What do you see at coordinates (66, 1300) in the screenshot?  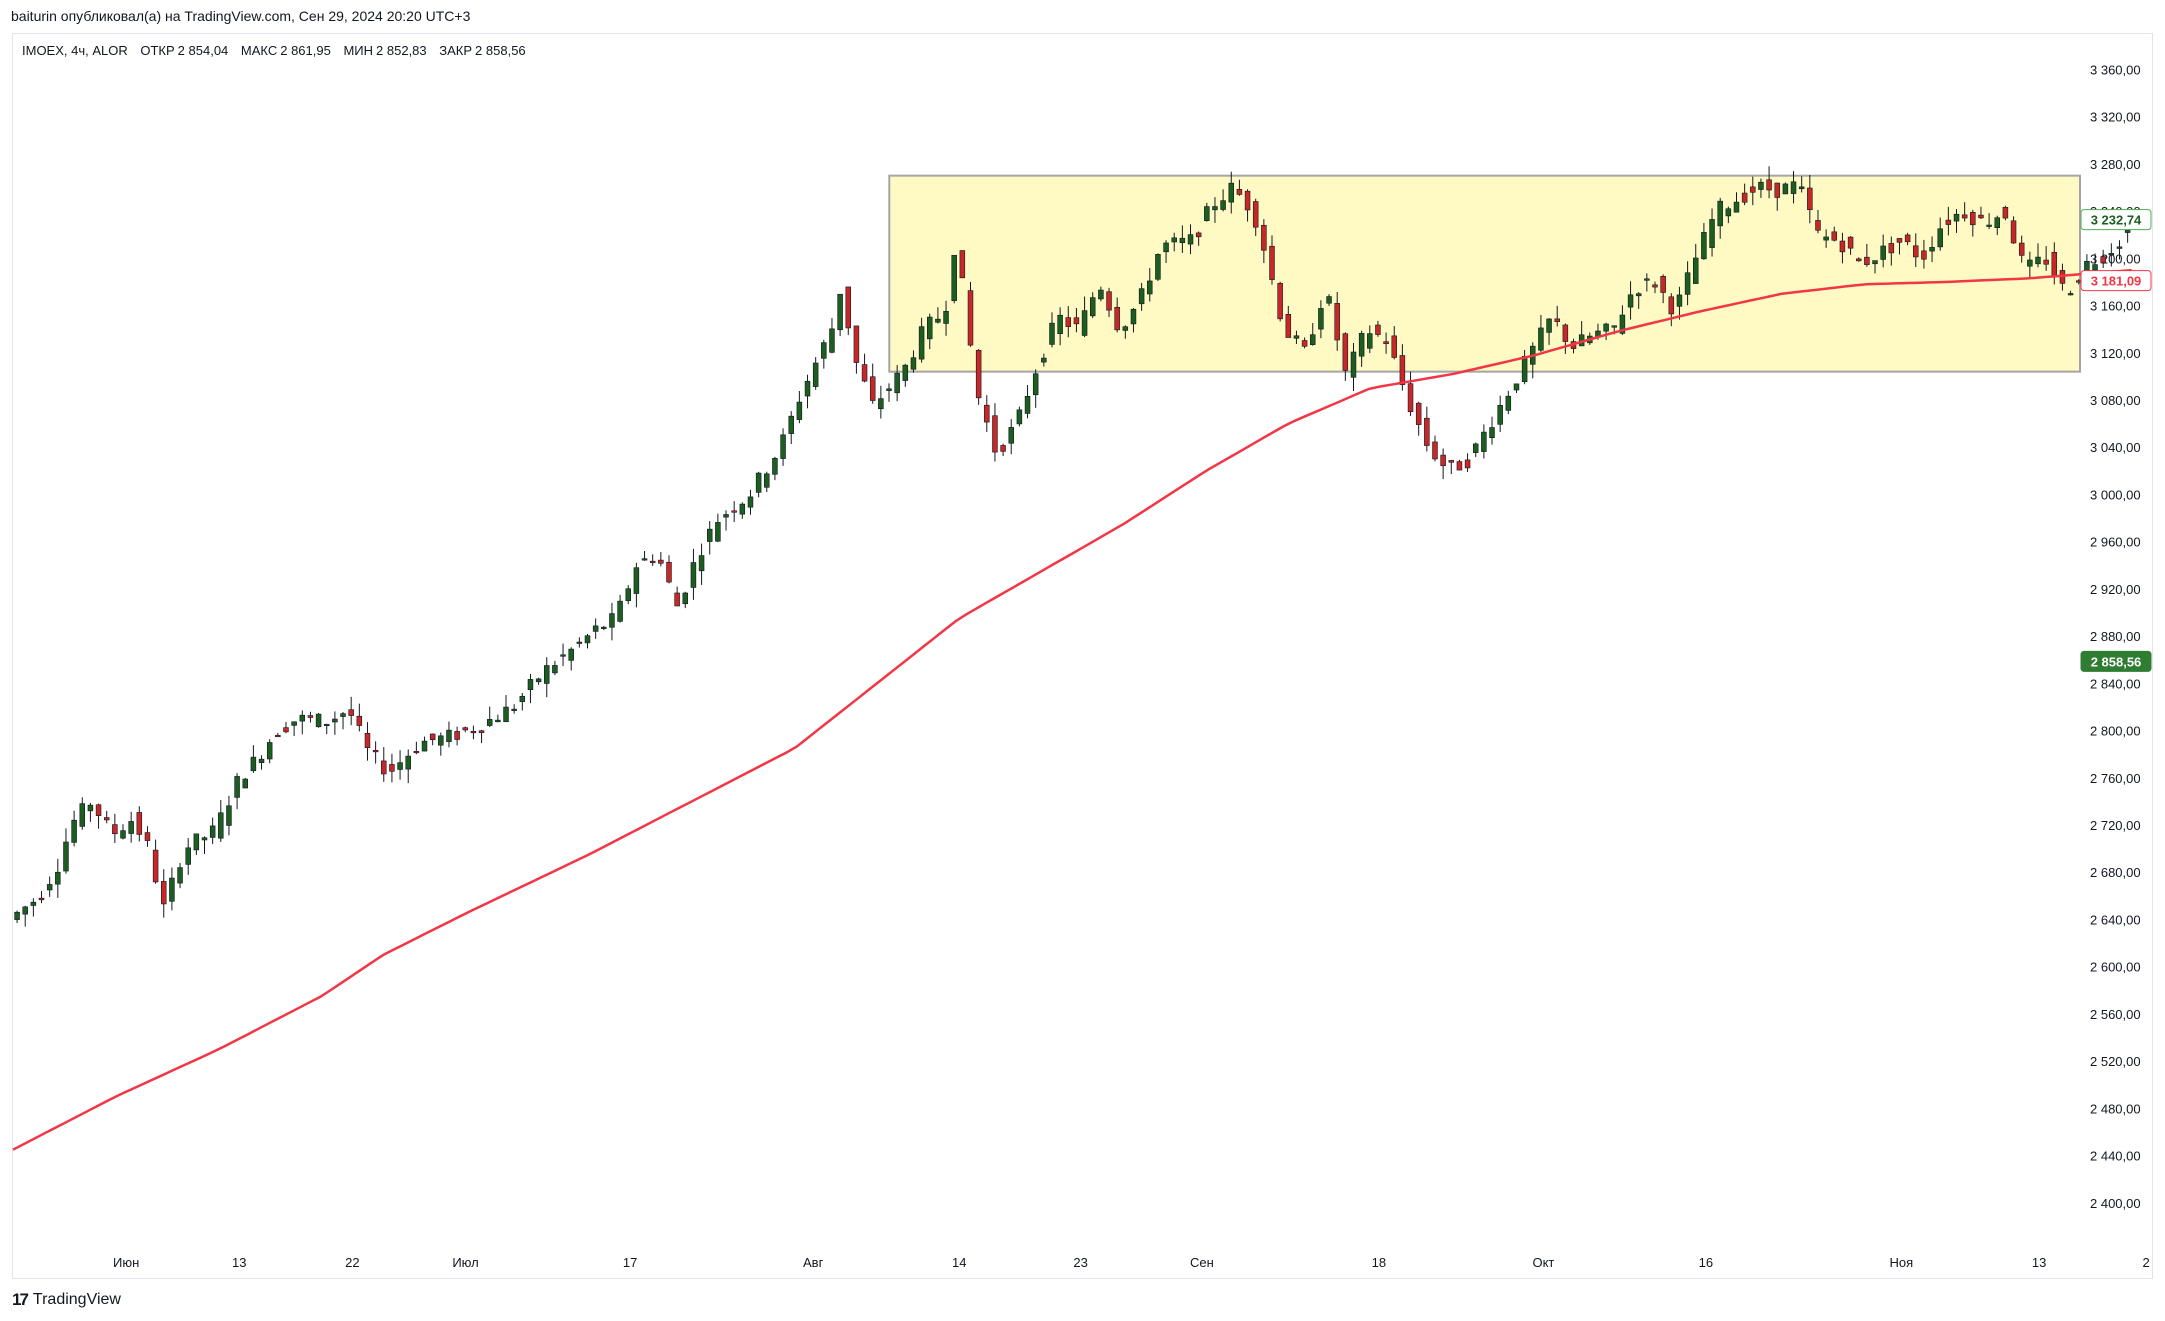 I see `footer-brand: 17 TradingView` at bounding box center [66, 1300].